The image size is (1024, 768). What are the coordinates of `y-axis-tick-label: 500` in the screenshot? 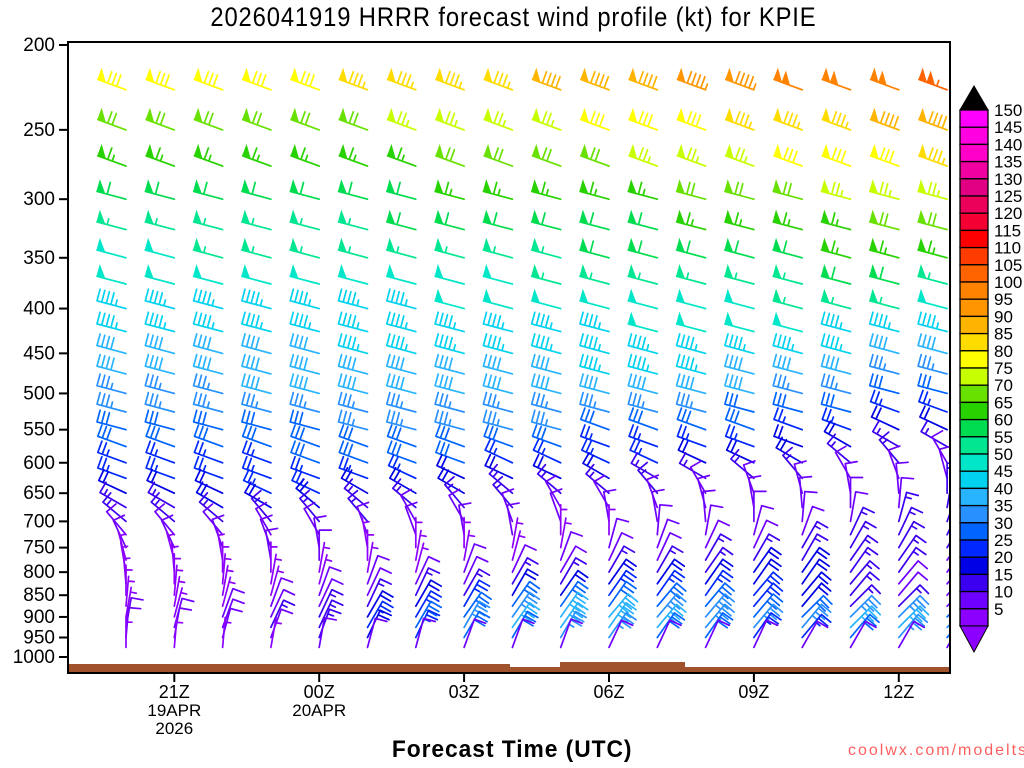 It's located at (39, 393).